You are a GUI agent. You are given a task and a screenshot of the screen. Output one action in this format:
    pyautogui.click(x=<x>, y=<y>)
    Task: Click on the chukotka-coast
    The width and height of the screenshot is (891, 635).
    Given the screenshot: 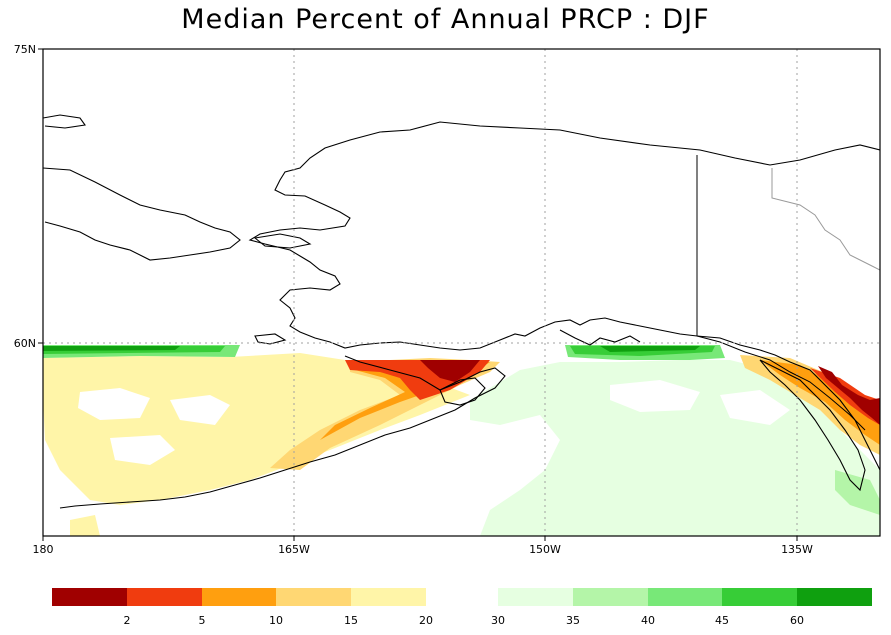 What is the action you would take?
    pyautogui.click(x=142, y=214)
    